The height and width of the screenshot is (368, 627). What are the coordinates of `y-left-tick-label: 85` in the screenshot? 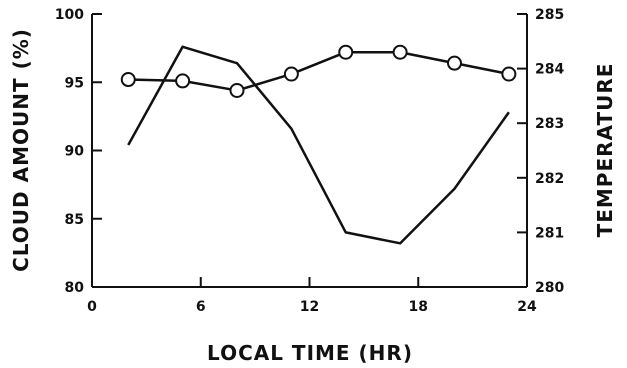 It's located at (74, 220).